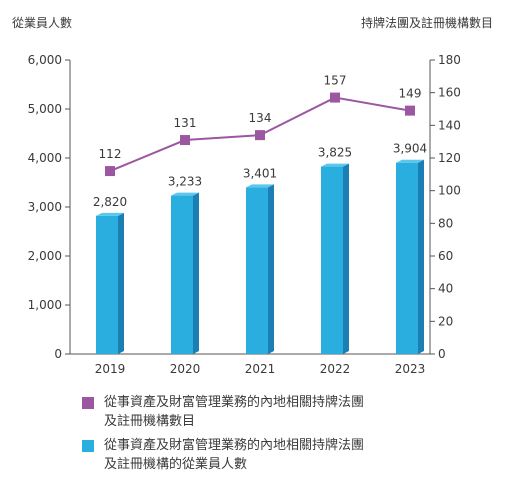  Describe the element at coordinates (335, 81) in the screenshot. I see `line-value-label: 157` at that location.